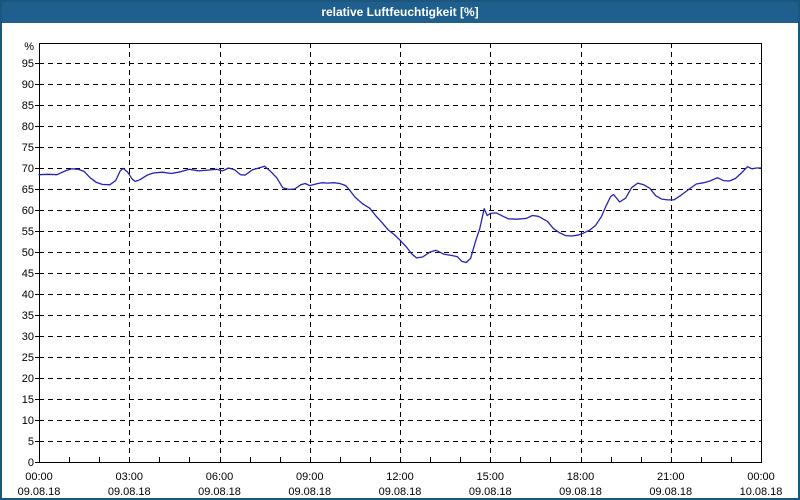 Image resolution: width=800 pixels, height=500 pixels. Describe the element at coordinates (671, 477) in the screenshot. I see `x-time-label: 21:00` at that location.